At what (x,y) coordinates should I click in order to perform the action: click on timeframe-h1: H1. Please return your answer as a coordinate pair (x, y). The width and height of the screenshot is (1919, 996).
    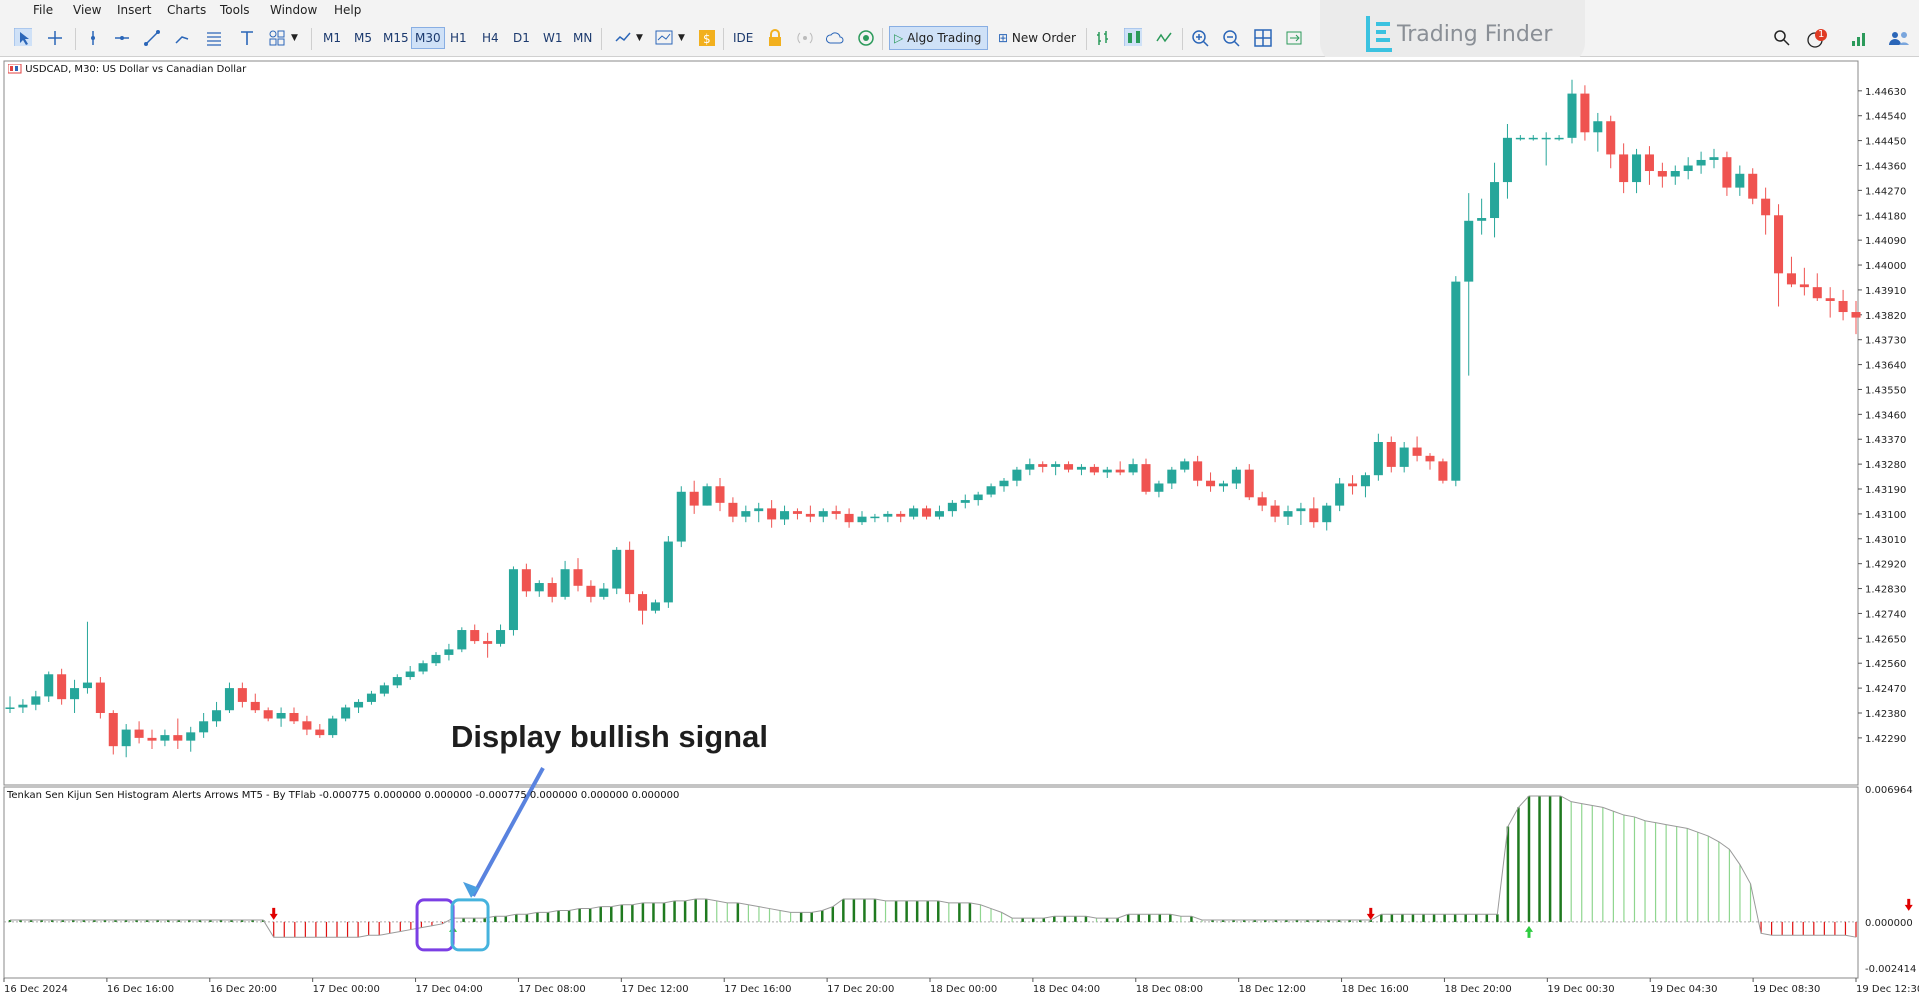
    Looking at the image, I should click on (458, 38).